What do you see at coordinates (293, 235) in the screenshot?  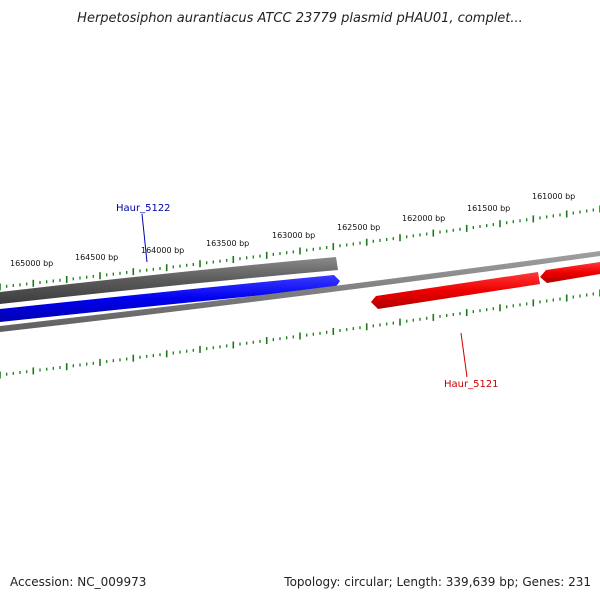 I see `scale-label: 163000 bp` at bounding box center [293, 235].